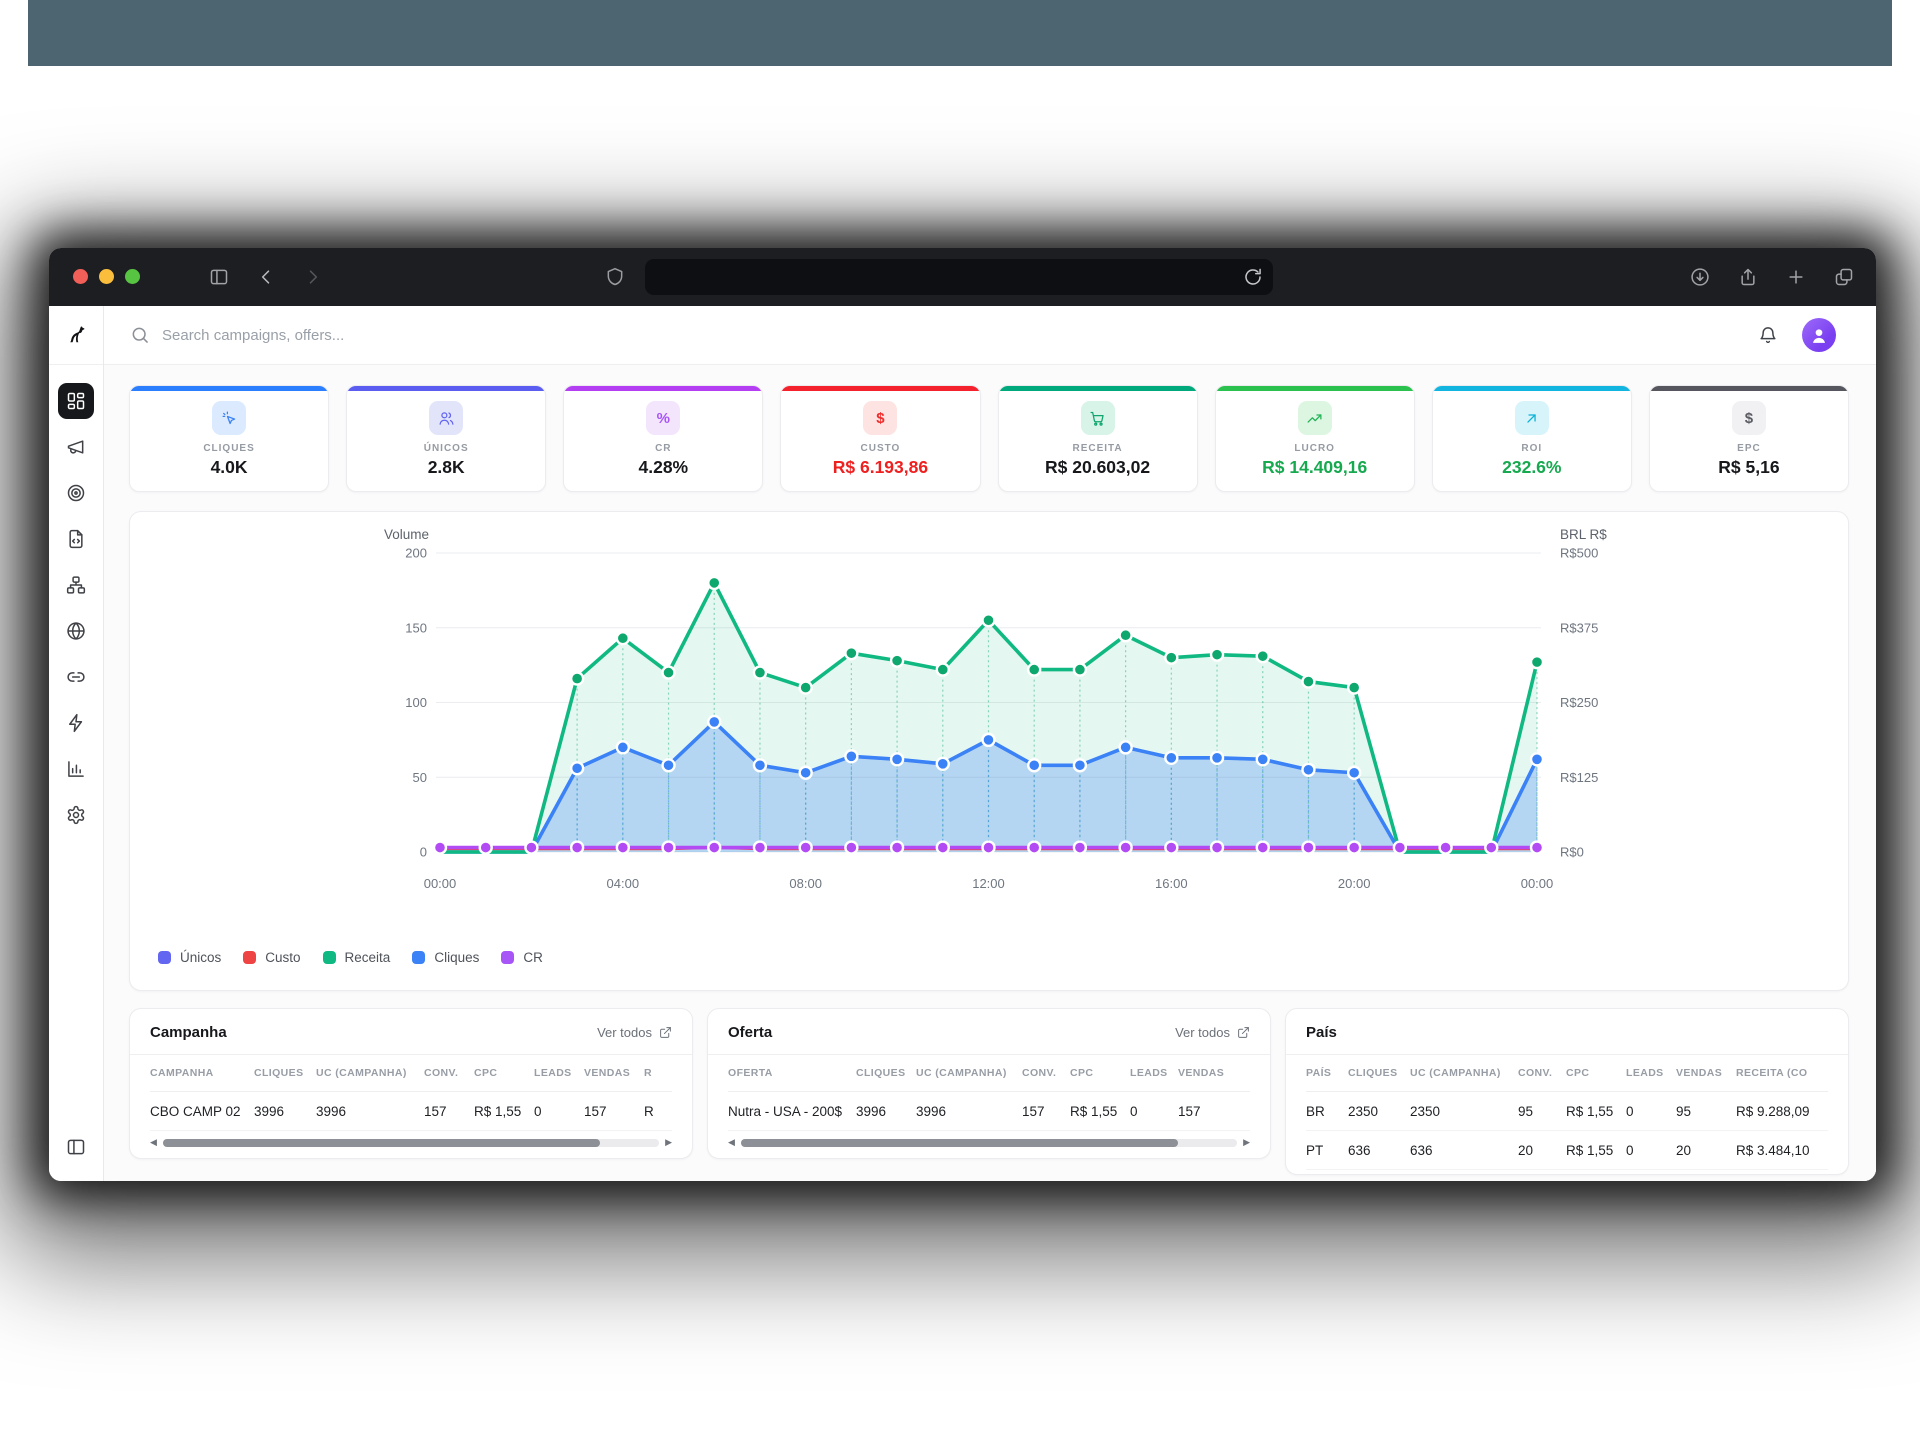  Describe the element at coordinates (372, 335) in the screenshot. I see `search-input` at that location.